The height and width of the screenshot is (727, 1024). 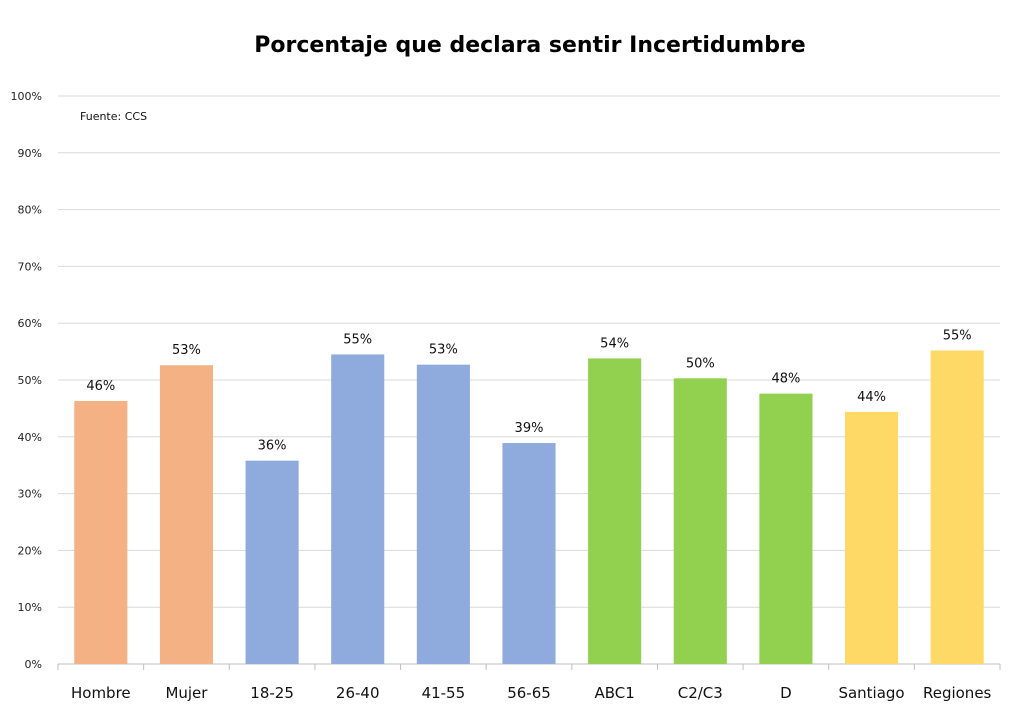 What do you see at coordinates (528, 390) in the screenshot?
I see `data-labels: 46% 53% 36% 55% 53% 39% 54% 50% 48% 44% 55%` at bounding box center [528, 390].